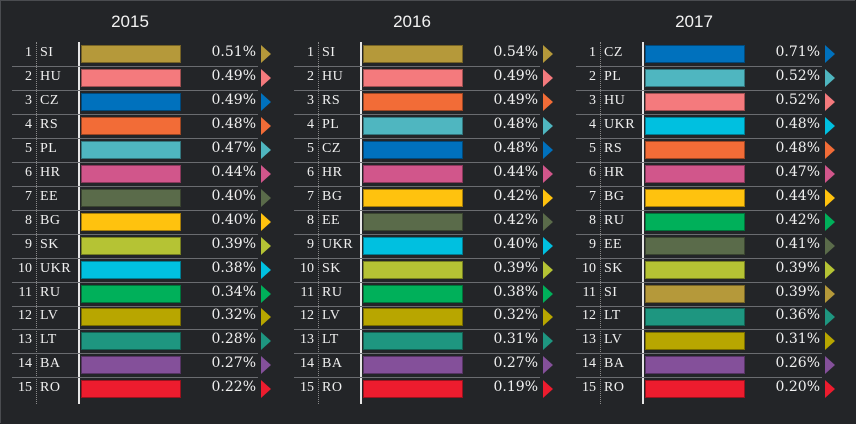 Image resolution: width=856 pixels, height=424 pixels. What do you see at coordinates (233, 339) in the screenshot?
I see `value-label: 0.28%` at bounding box center [233, 339].